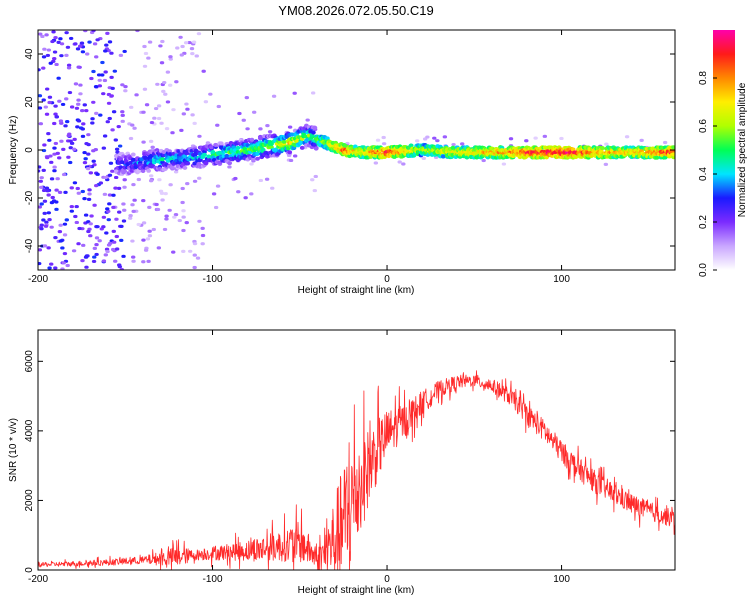 The image size is (750, 600). Describe the element at coordinates (29, 150) in the screenshot. I see `y-tick-label: 0` at that location.